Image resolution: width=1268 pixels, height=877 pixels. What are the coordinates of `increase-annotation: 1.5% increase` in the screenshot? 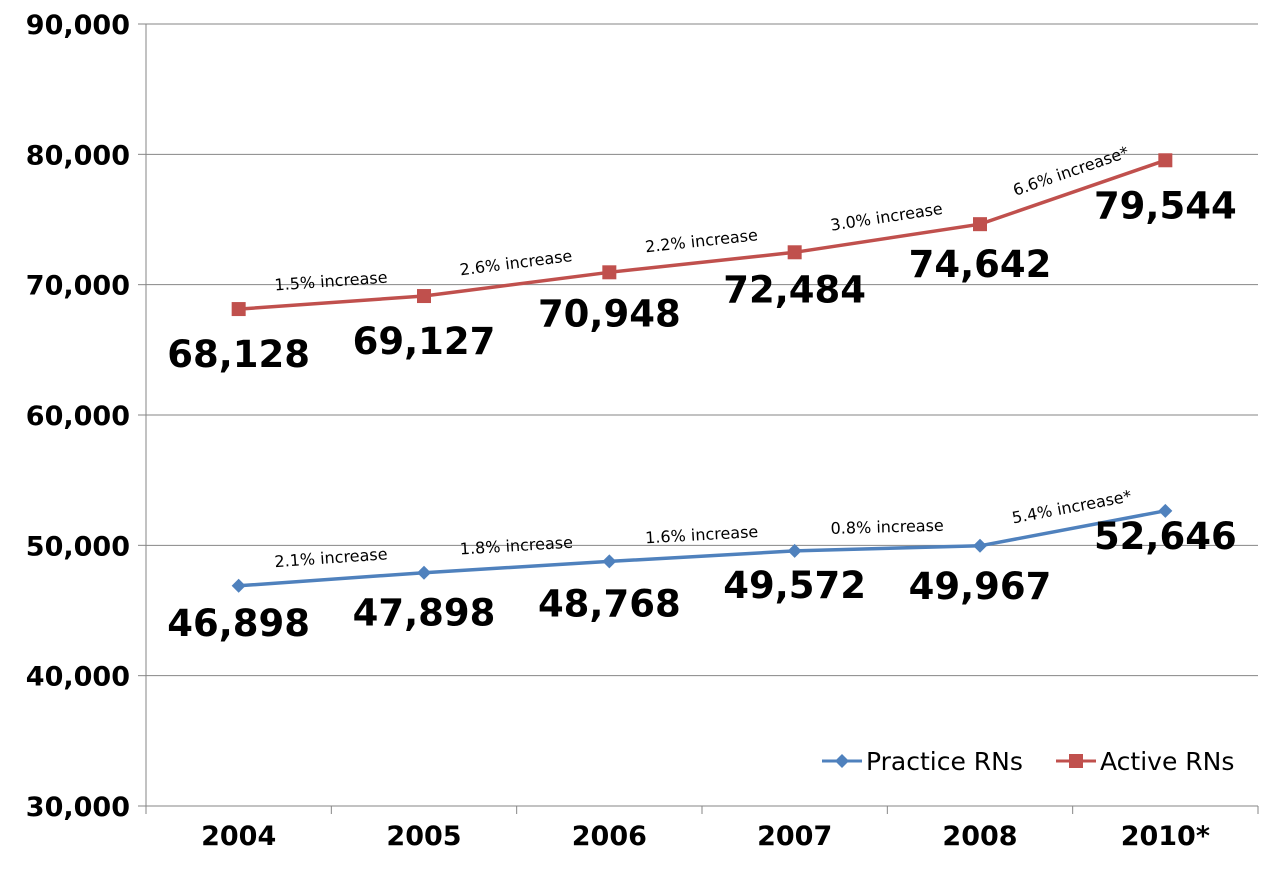 It's located at (331, 281).